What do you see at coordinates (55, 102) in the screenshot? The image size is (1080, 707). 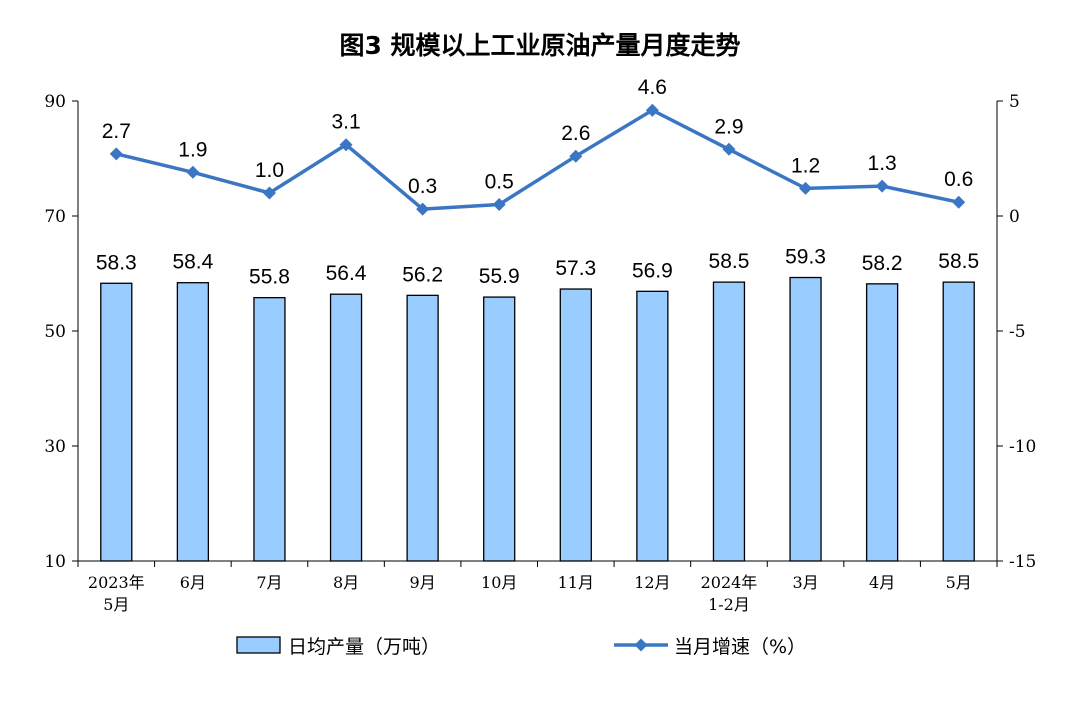 I see `left-axis-tick-label: 90` at bounding box center [55, 102].